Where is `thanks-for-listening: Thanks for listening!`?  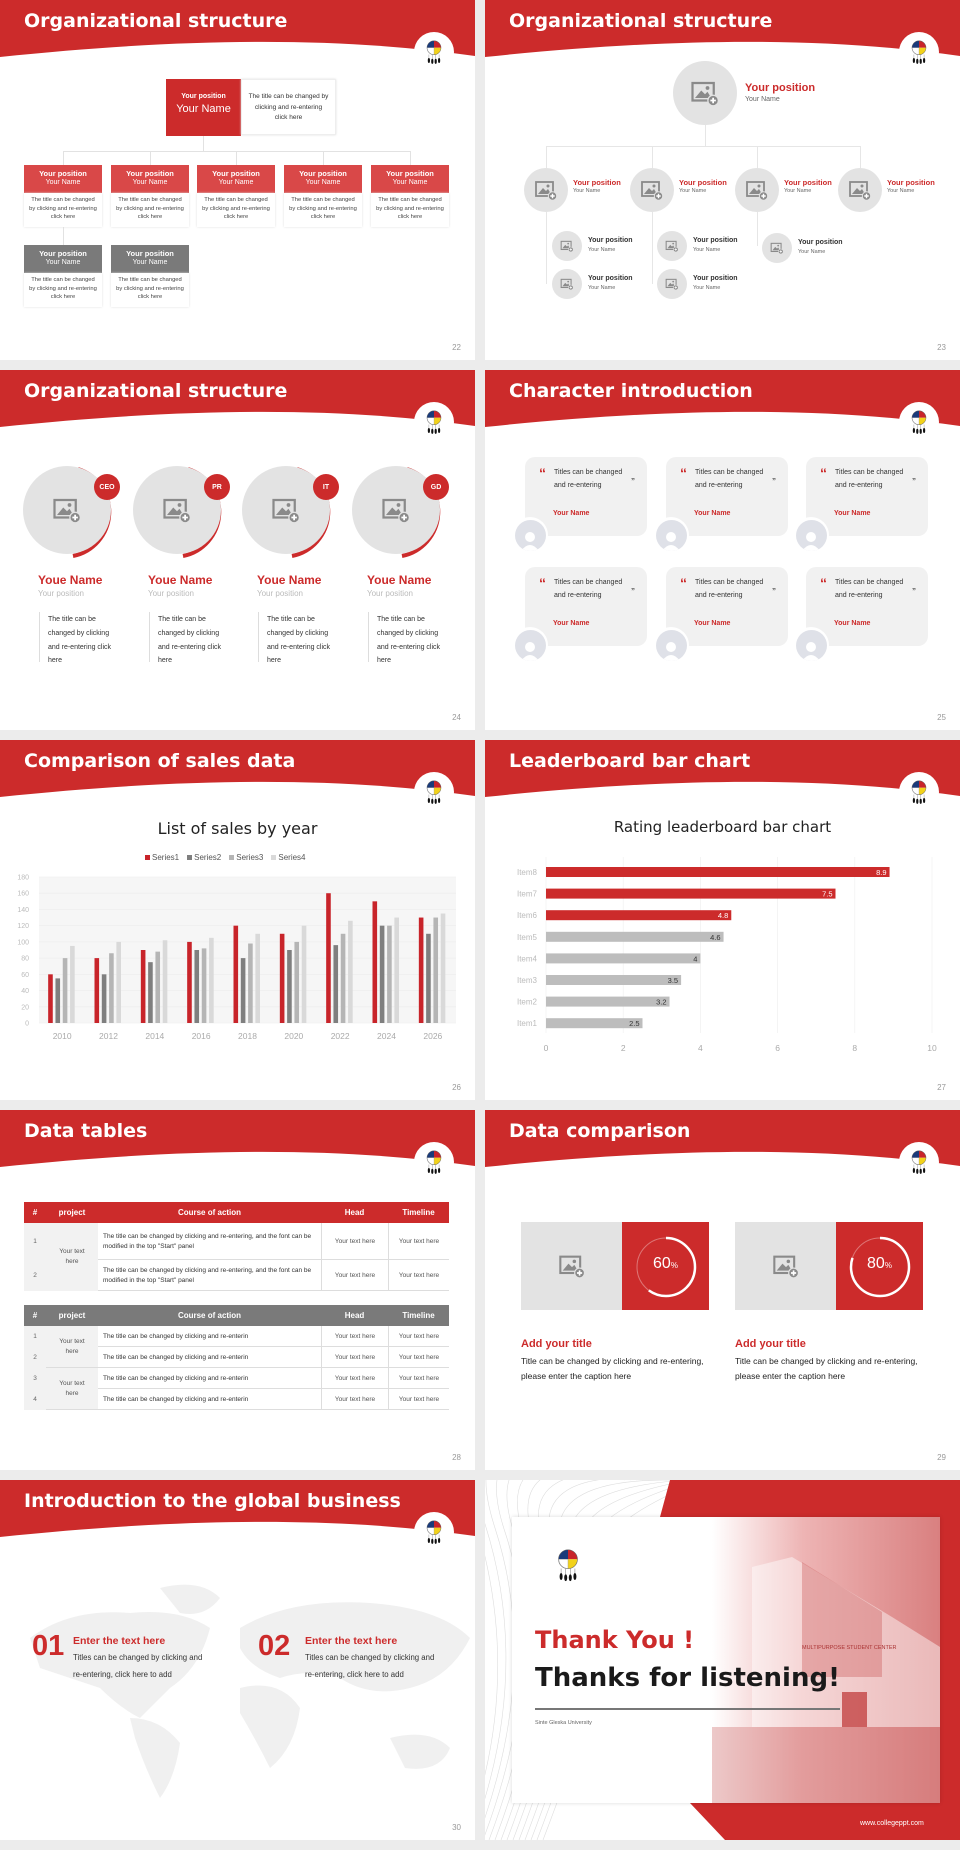 thanks-for-listening: Thanks for listening! is located at coordinates (687, 1678).